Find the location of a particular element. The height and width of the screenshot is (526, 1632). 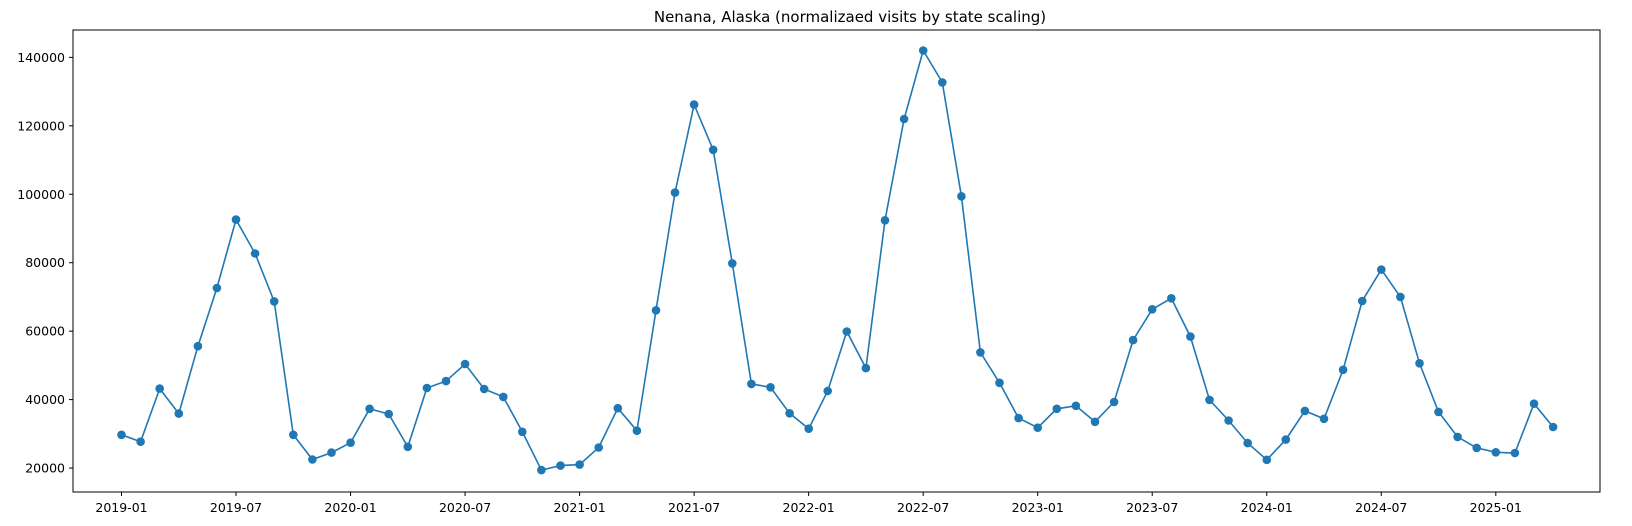

y-tick-label: 60000 is located at coordinates (45, 331).